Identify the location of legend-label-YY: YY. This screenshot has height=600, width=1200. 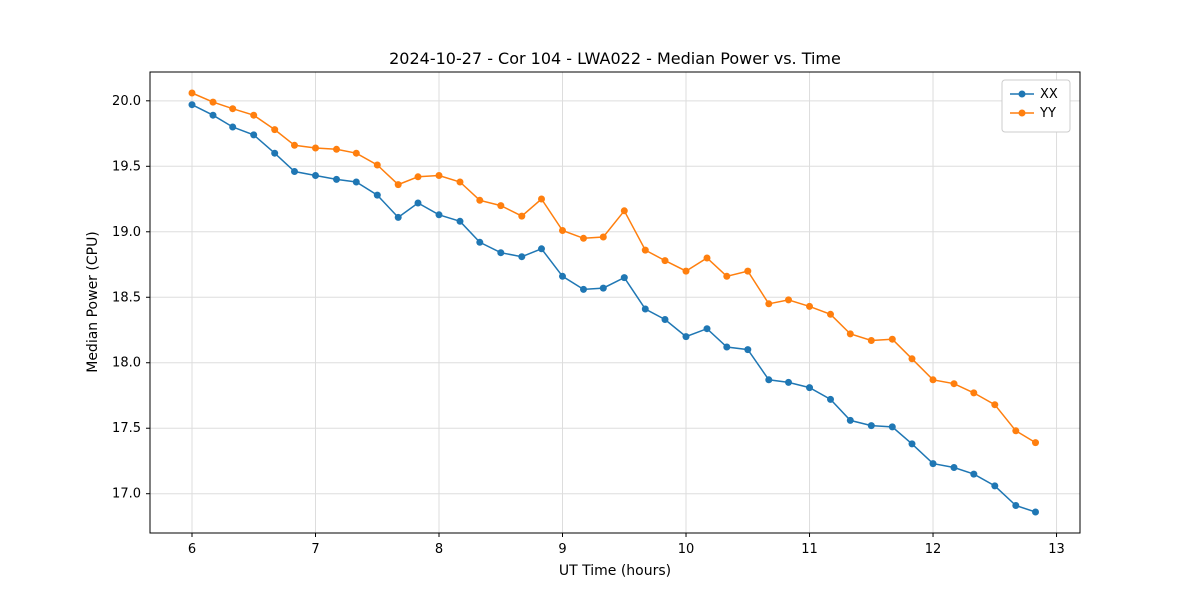
(1047, 113).